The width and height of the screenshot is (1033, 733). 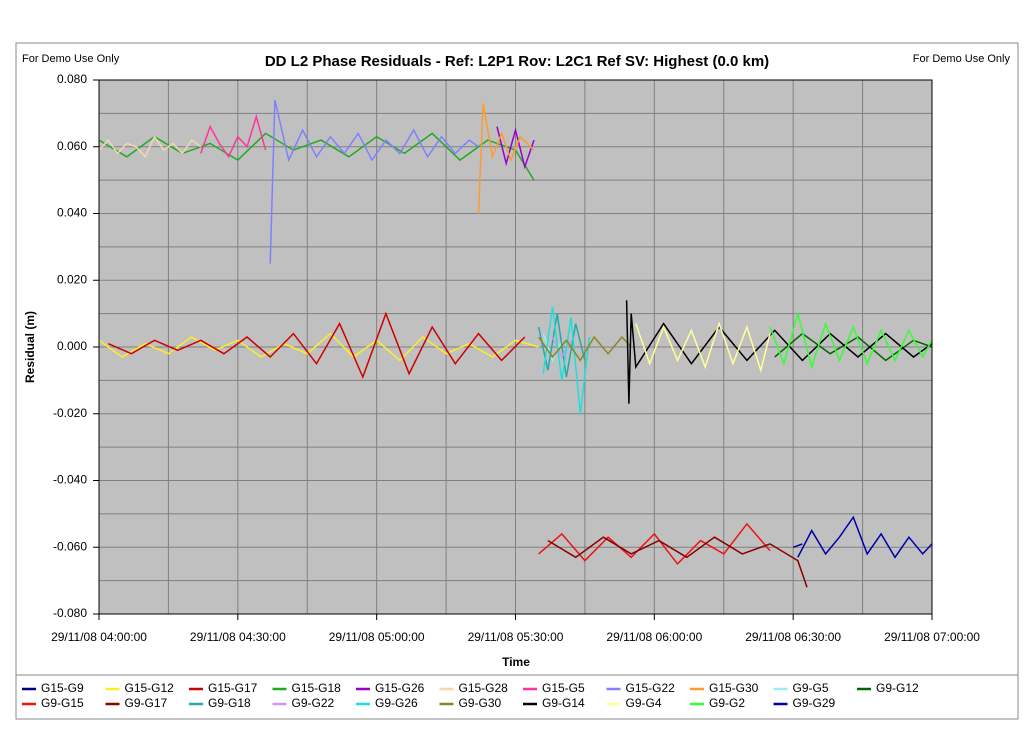 What do you see at coordinates (897, 688) in the screenshot?
I see `legend-label: G9-G12` at bounding box center [897, 688].